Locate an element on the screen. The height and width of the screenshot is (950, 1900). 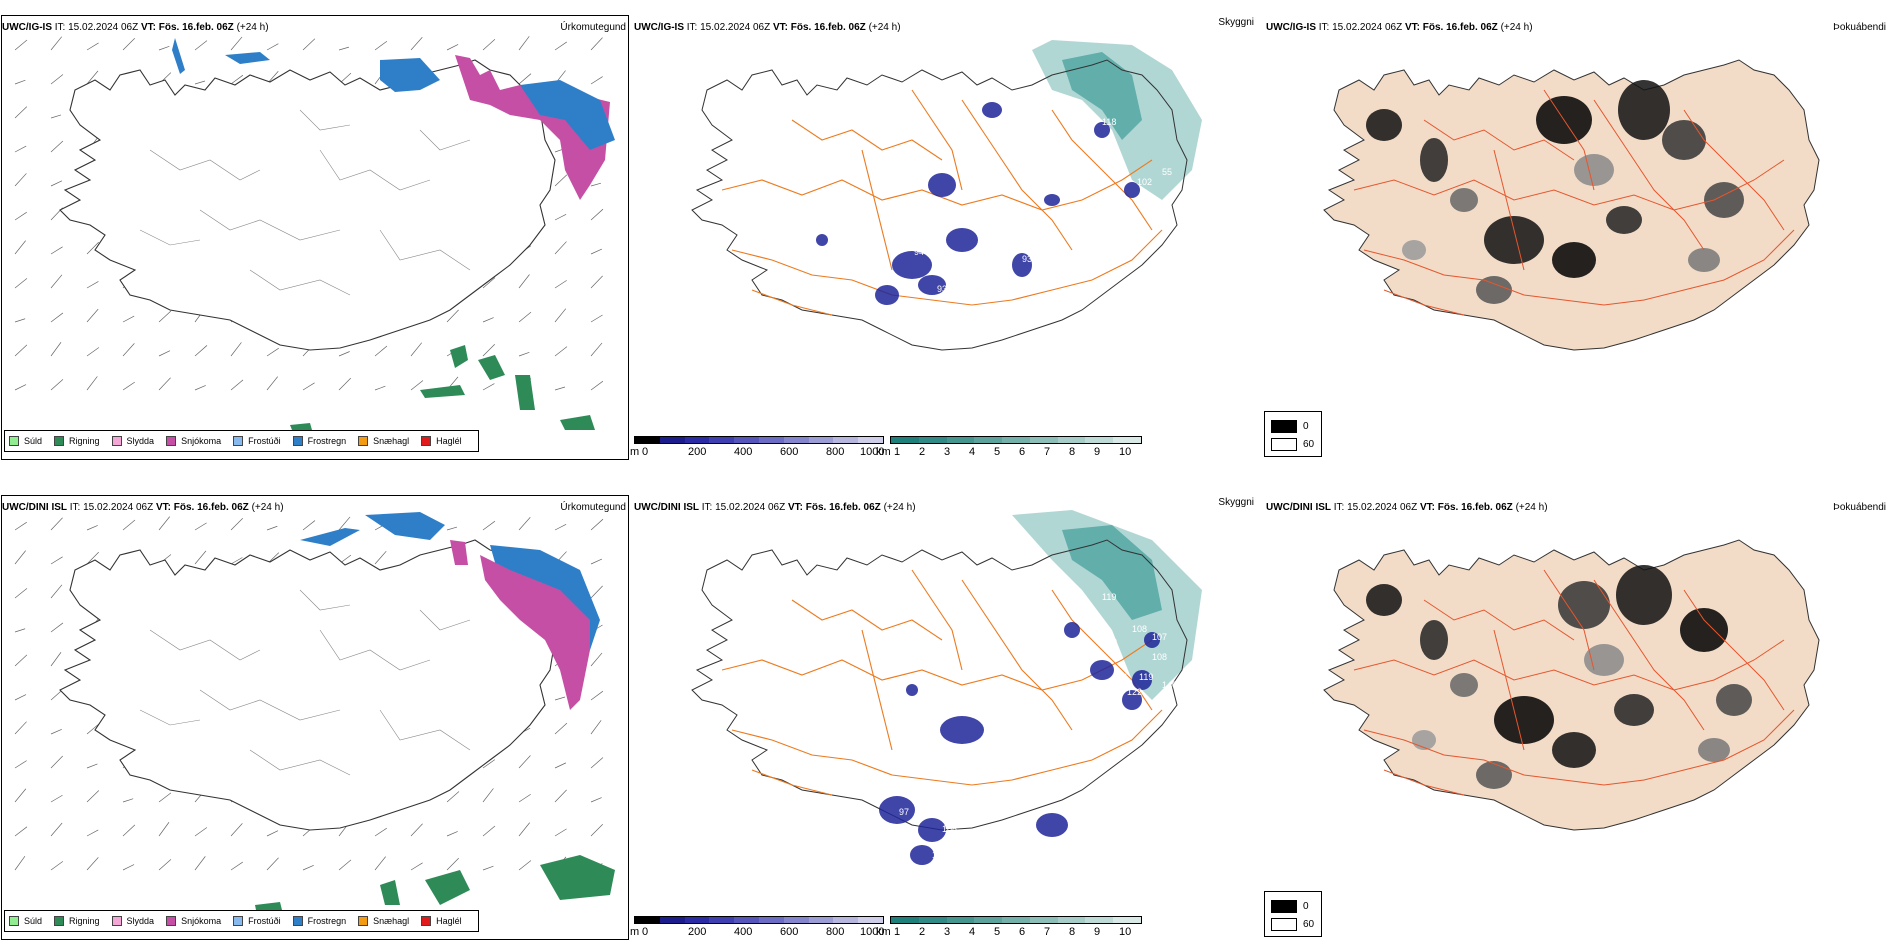
colorbar-tick-label: 10 is located at coordinates (1125, 932).